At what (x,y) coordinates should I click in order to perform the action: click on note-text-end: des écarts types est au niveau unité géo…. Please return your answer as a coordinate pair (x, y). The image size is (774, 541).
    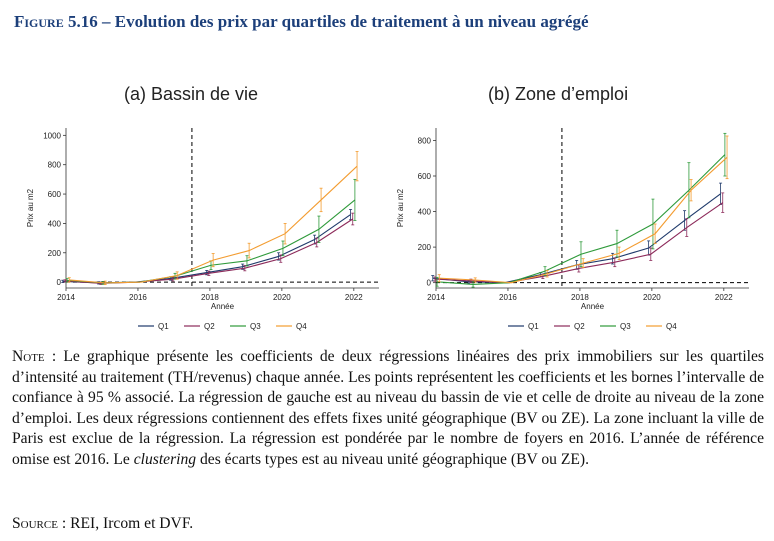
    Looking at the image, I should click on (392, 459).